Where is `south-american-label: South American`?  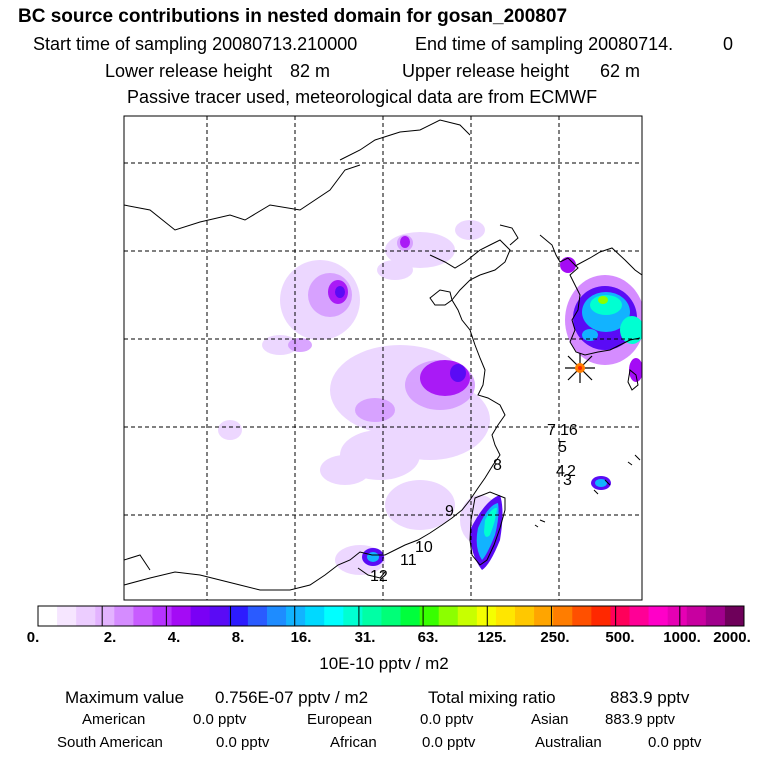 south-american-label: South American is located at coordinates (110, 742).